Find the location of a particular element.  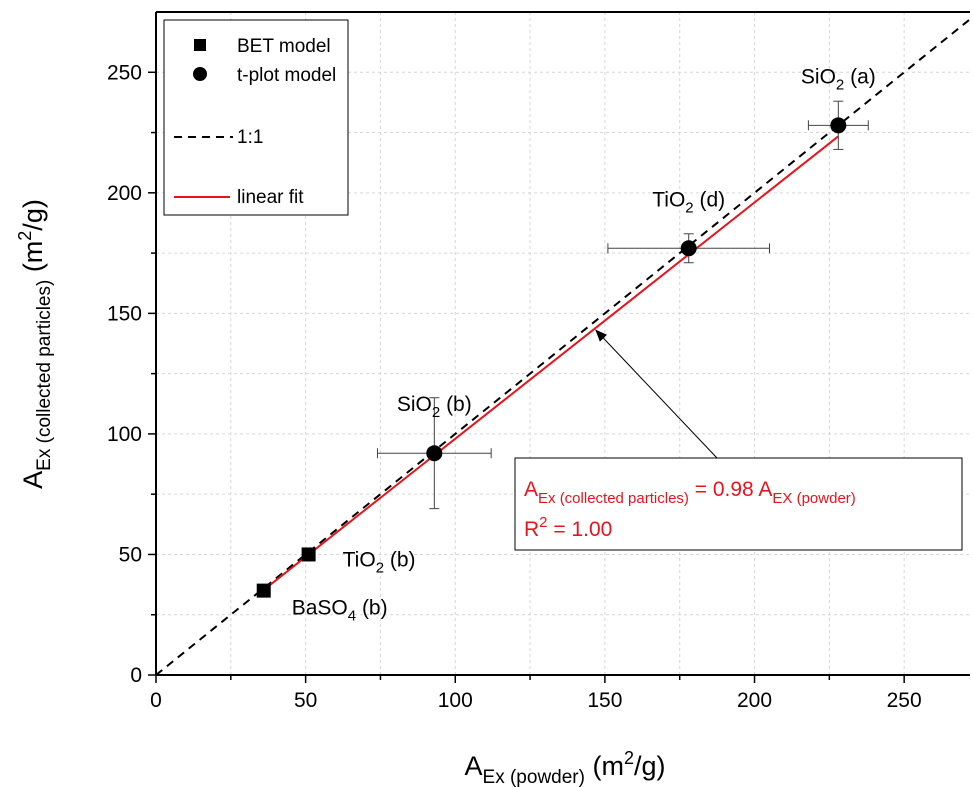

y-tick-label: 150 is located at coordinates (124, 313).